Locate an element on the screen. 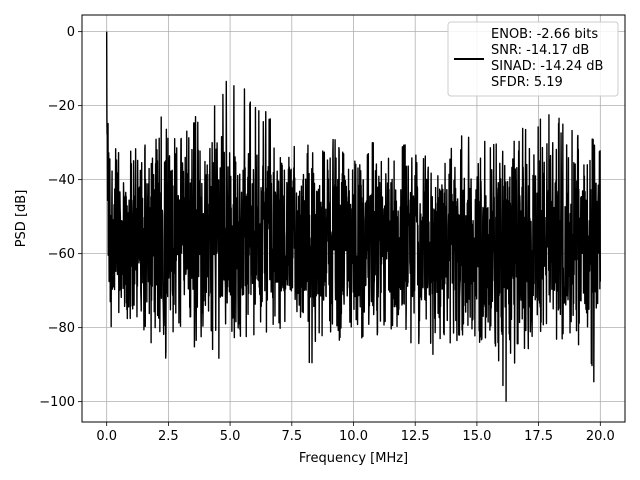  x-axis-label: Frequency [MHz] is located at coordinates (353, 458).